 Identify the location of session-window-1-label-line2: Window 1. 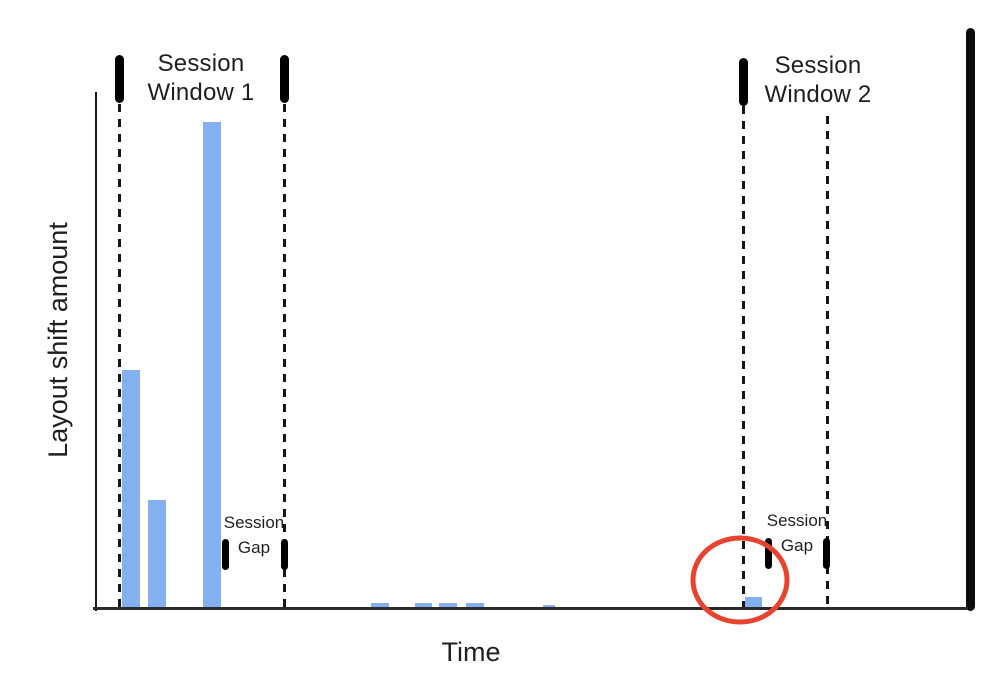
(201, 92).